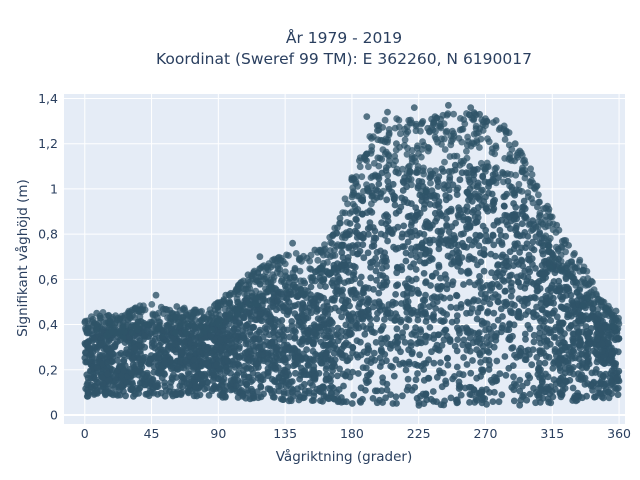 Image resolution: width=640 pixels, height=480 pixels. What do you see at coordinates (552, 433) in the screenshot?
I see `x-tick-label: 315` at bounding box center [552, 433].